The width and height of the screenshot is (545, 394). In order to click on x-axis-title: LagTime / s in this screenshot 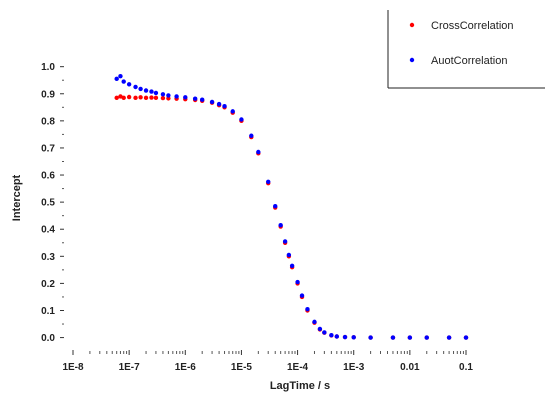, I will do `click(300, 386)`.